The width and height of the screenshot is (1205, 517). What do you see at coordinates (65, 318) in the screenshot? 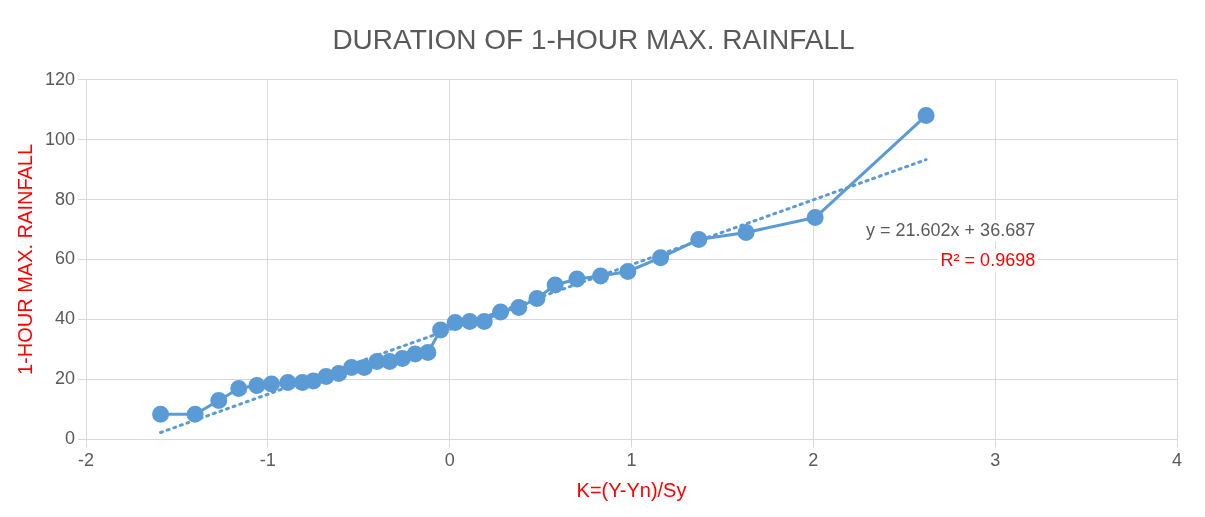
I see `y-tick-label: 40` at bounding box center [65, 318].